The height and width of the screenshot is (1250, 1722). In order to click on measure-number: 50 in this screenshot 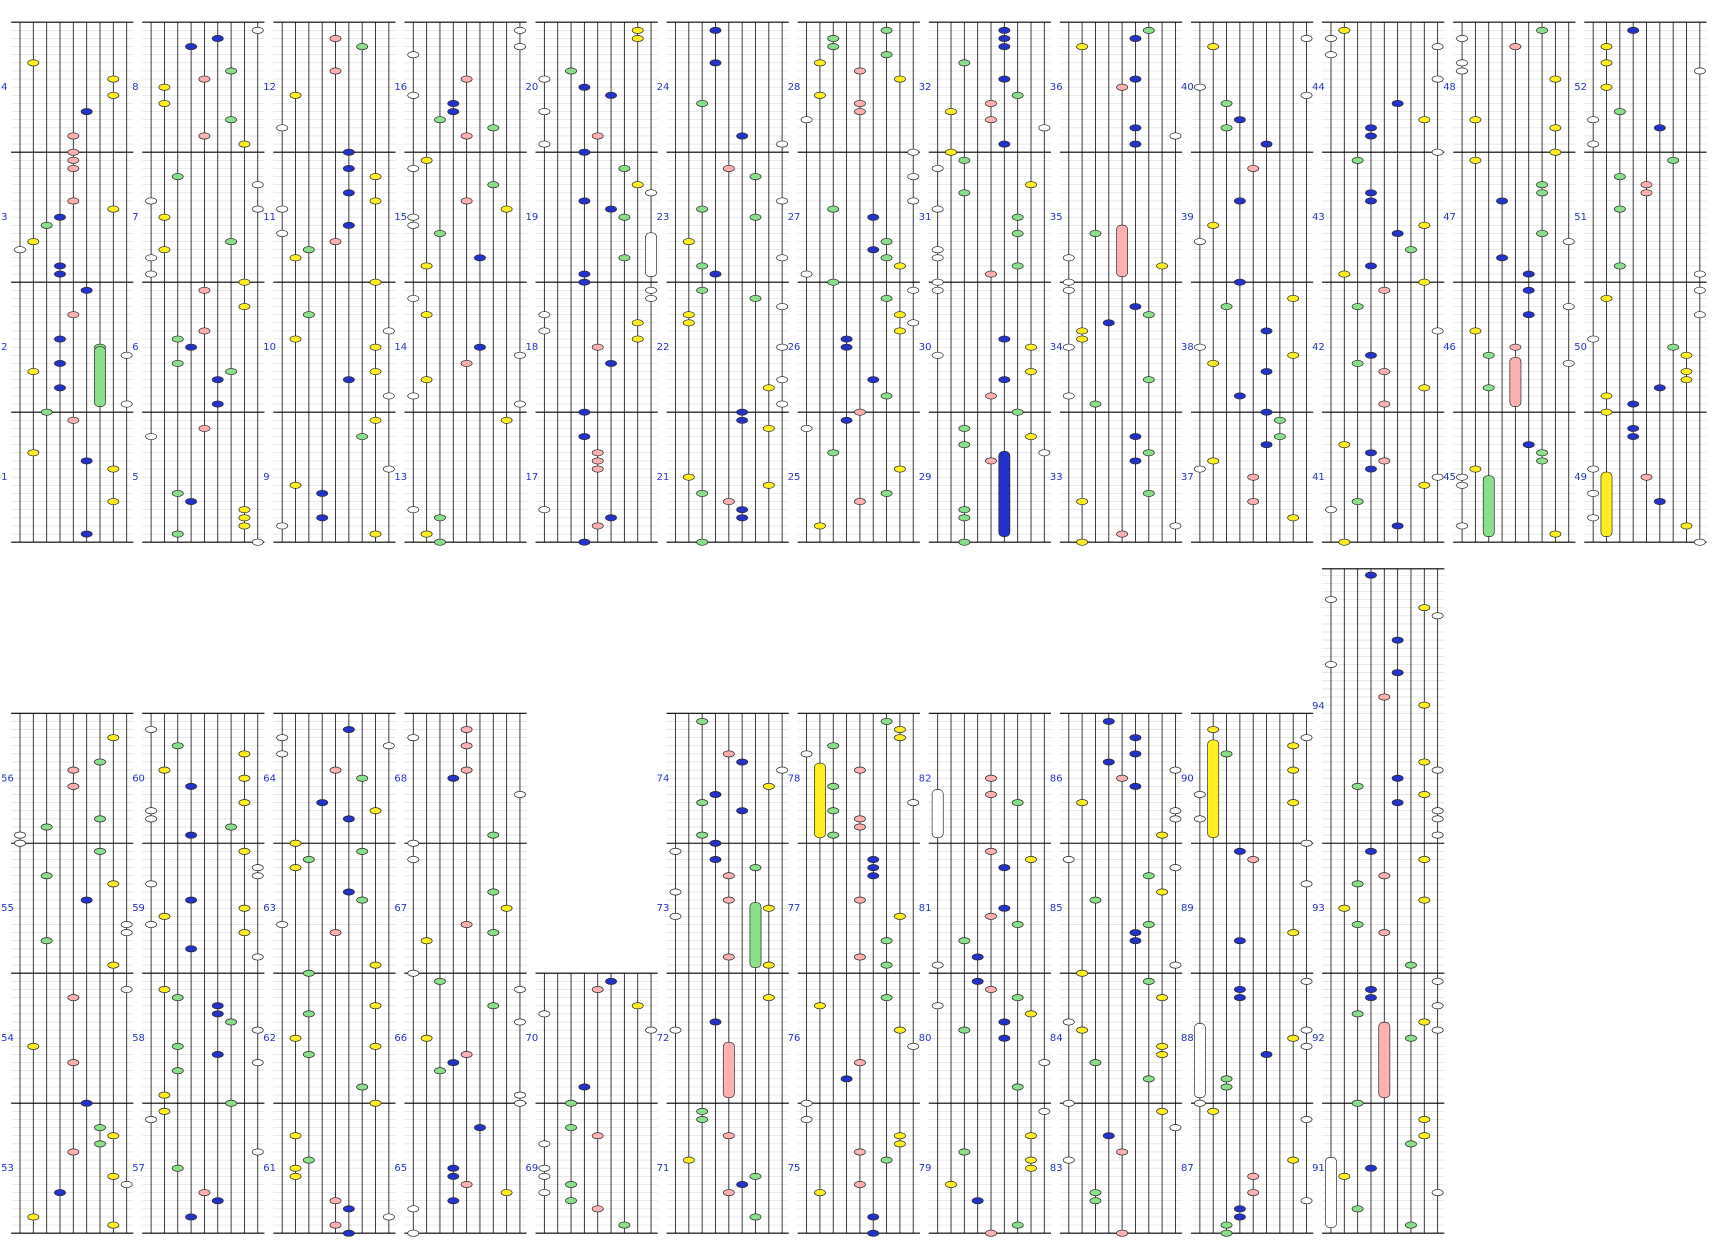, I will do `click(1580, 347)`.